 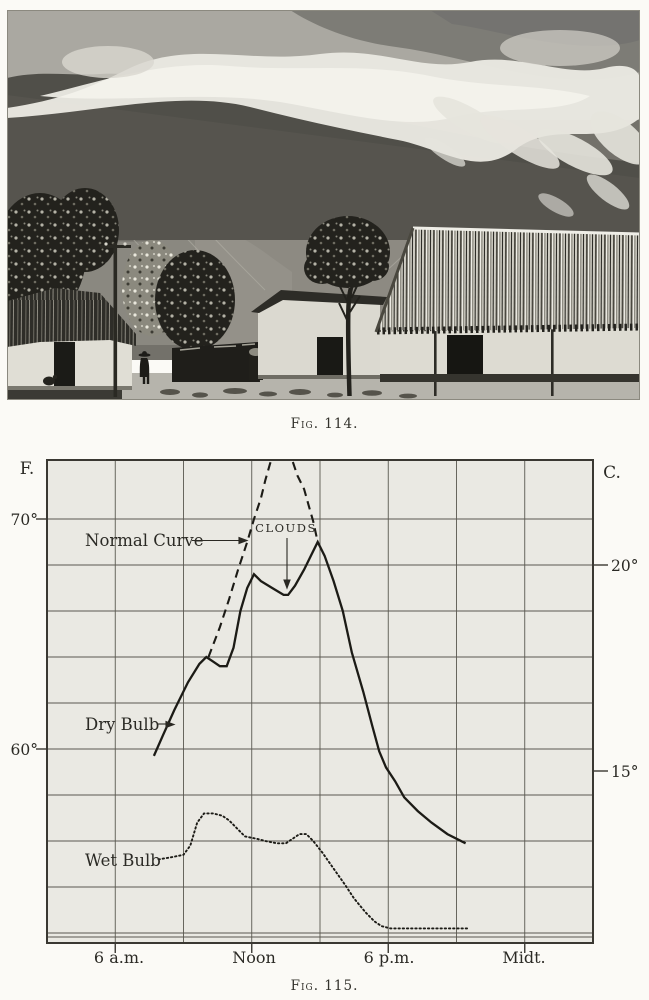 What do you see at coordinates (24, 750) in the screenshot?
I see `f-tick-60: 60°` at bounding box center [24, 750].